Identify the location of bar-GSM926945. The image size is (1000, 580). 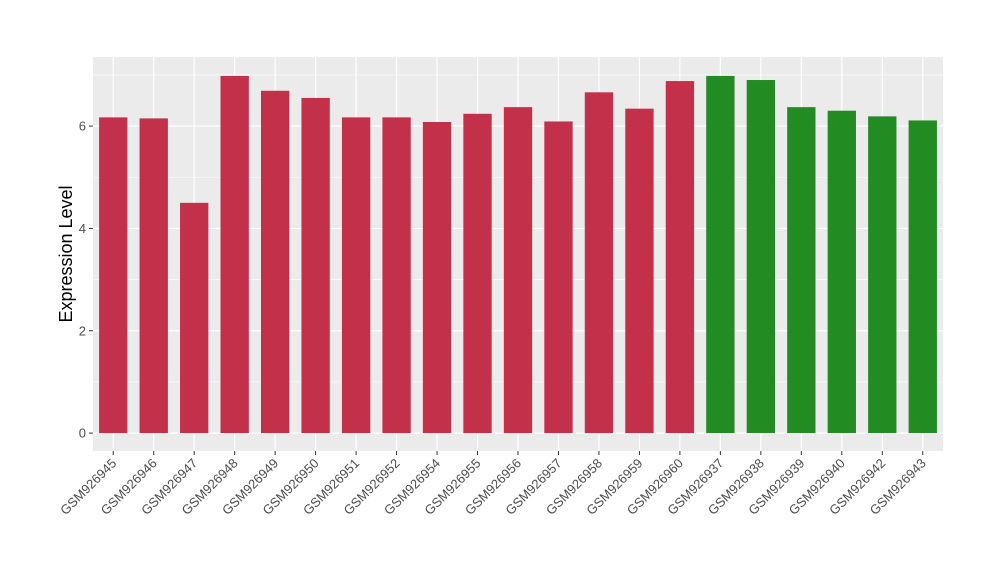
(113, 275).